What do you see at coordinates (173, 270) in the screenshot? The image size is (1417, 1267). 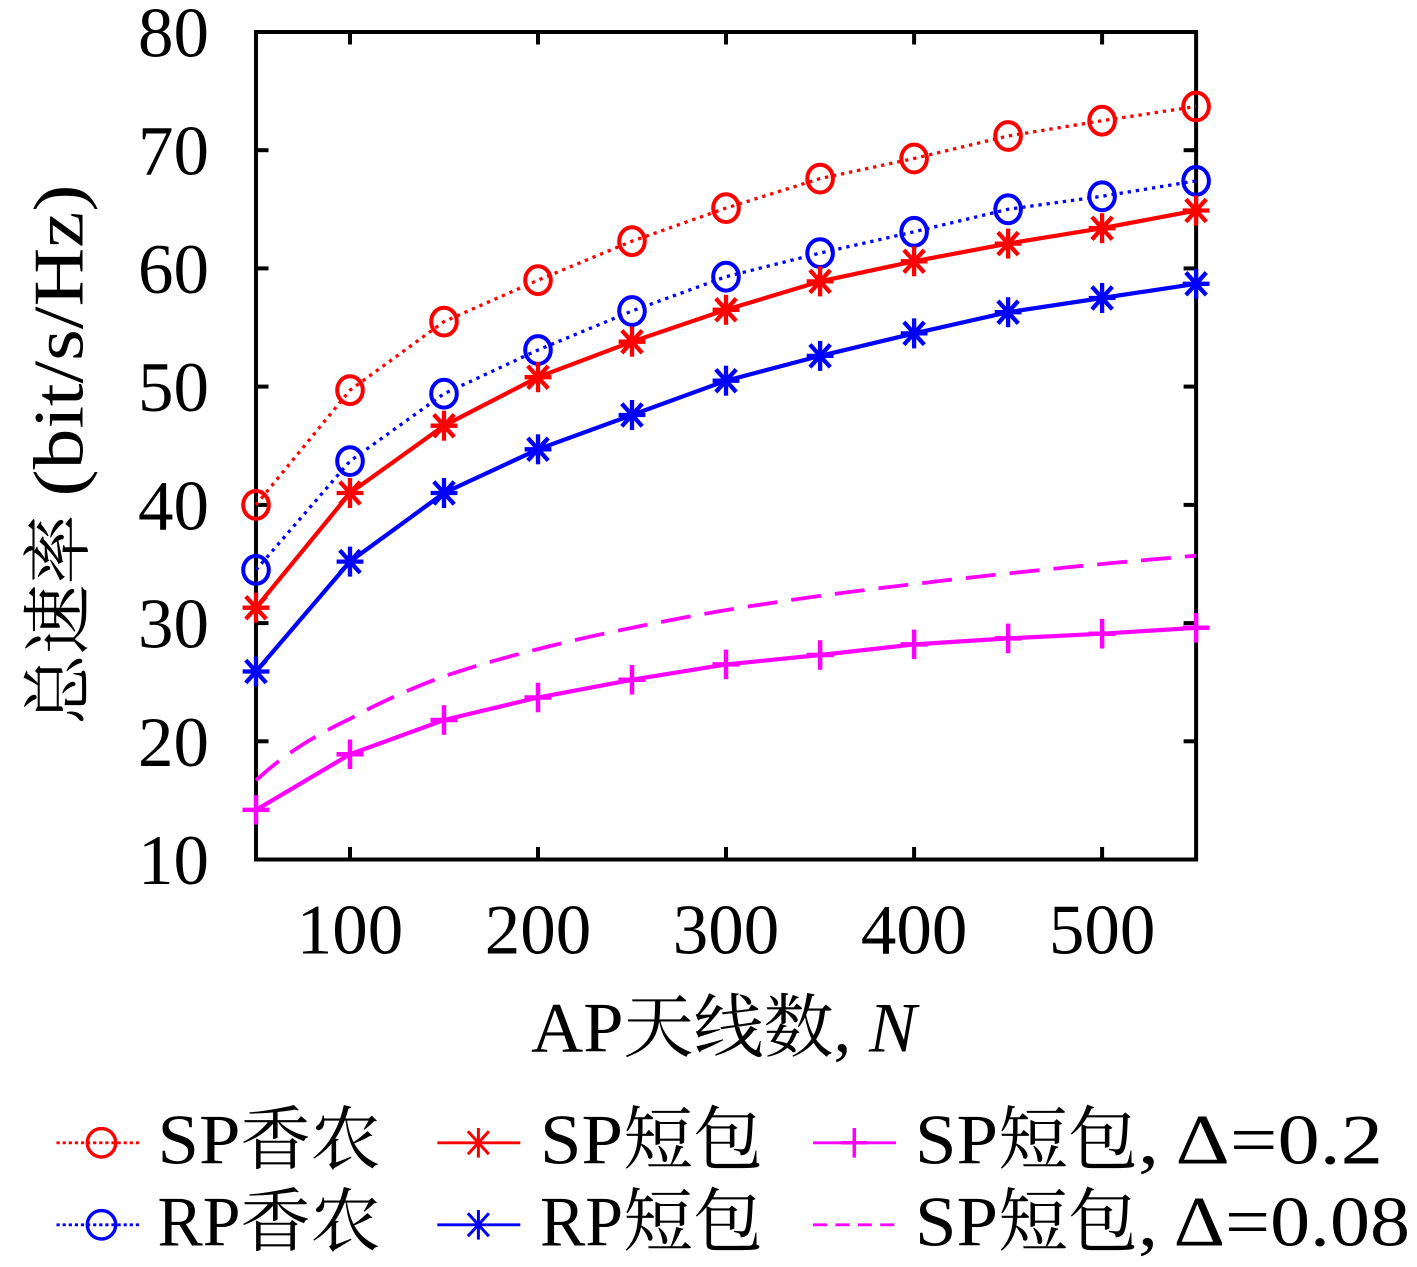 I see `svg-text: 60` at bounding box center [173, 270].